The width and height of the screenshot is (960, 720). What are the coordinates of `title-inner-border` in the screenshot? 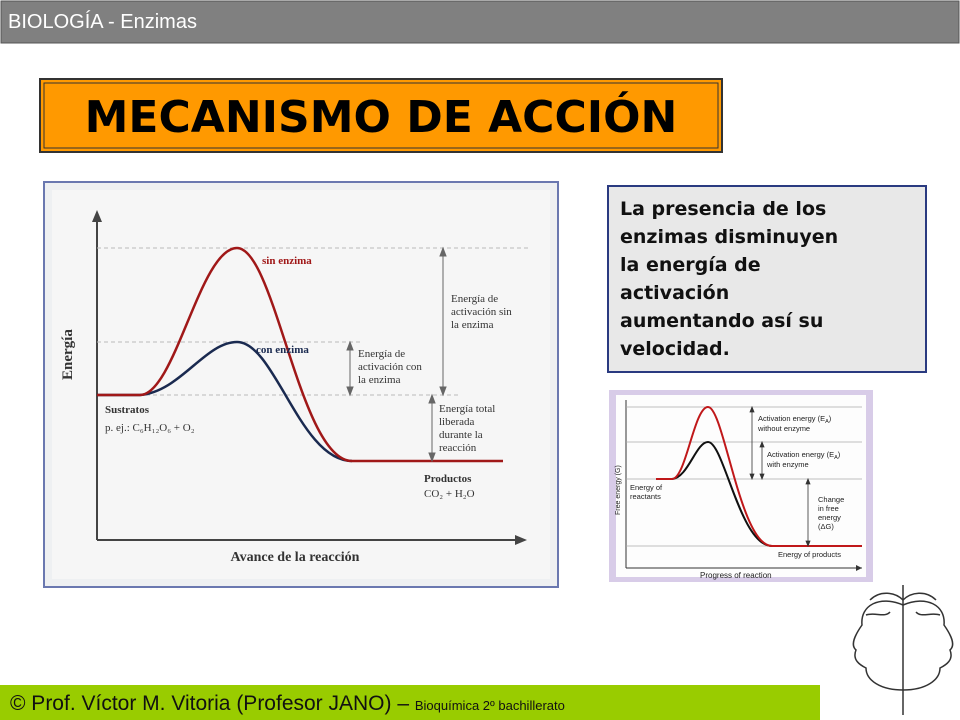 It's located at (381, 115).